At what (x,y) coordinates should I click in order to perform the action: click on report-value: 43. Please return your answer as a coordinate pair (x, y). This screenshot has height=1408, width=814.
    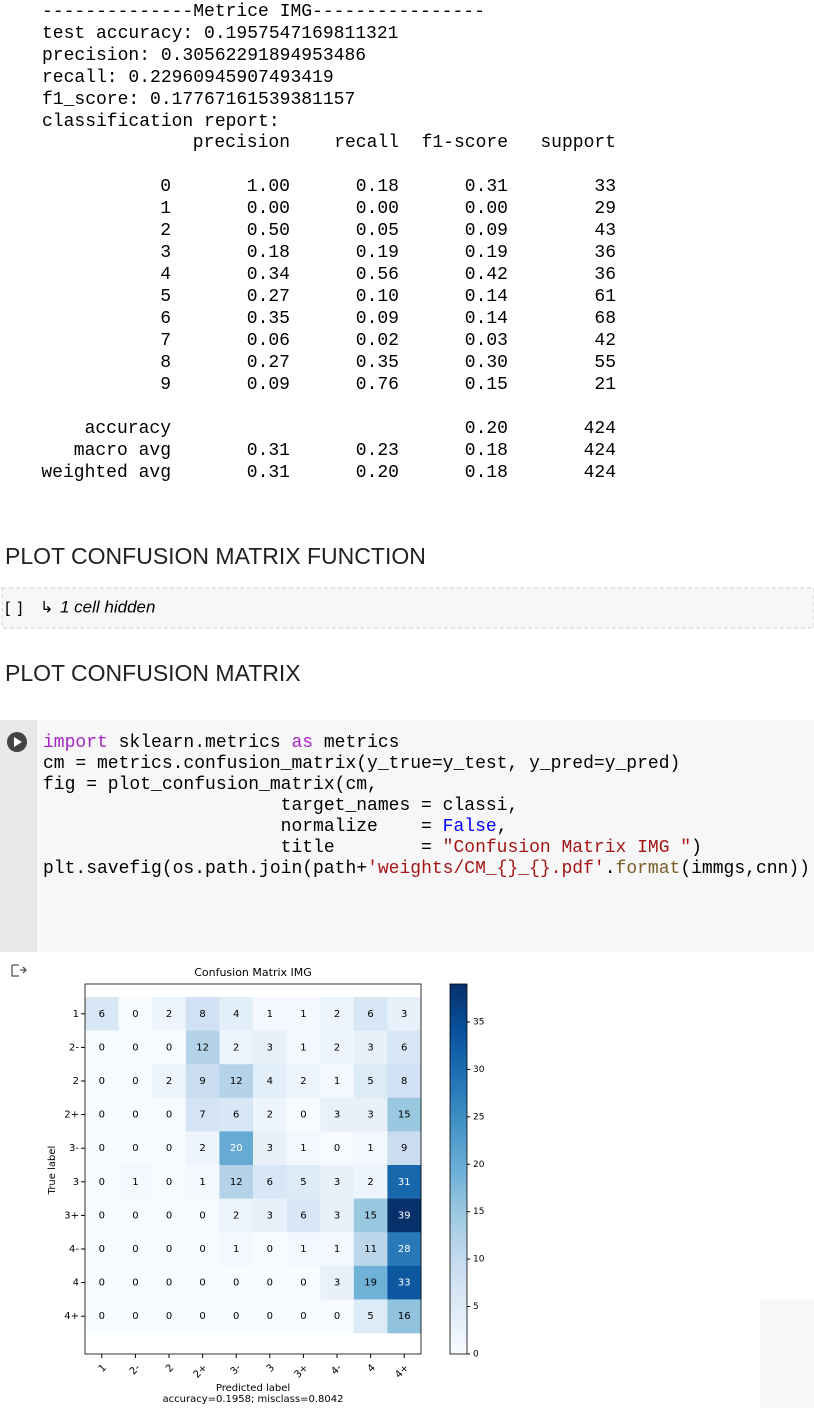
    Looking at the image, I should click on (605, 231).